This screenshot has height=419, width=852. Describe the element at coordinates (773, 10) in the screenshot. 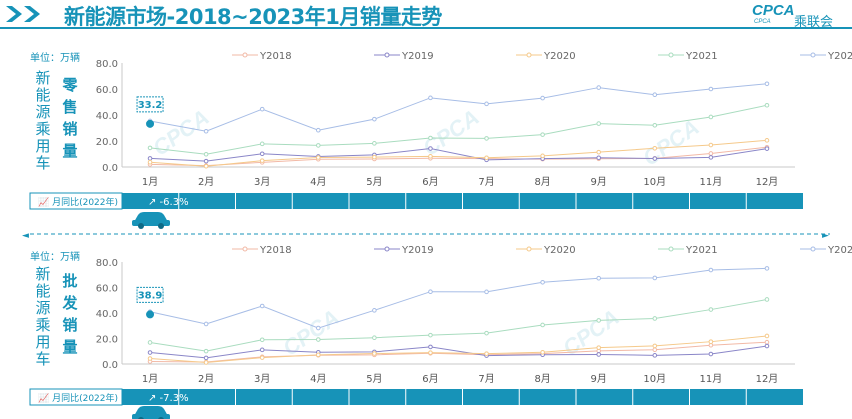

I see `cpca-logo-text: CPCA` at that location.